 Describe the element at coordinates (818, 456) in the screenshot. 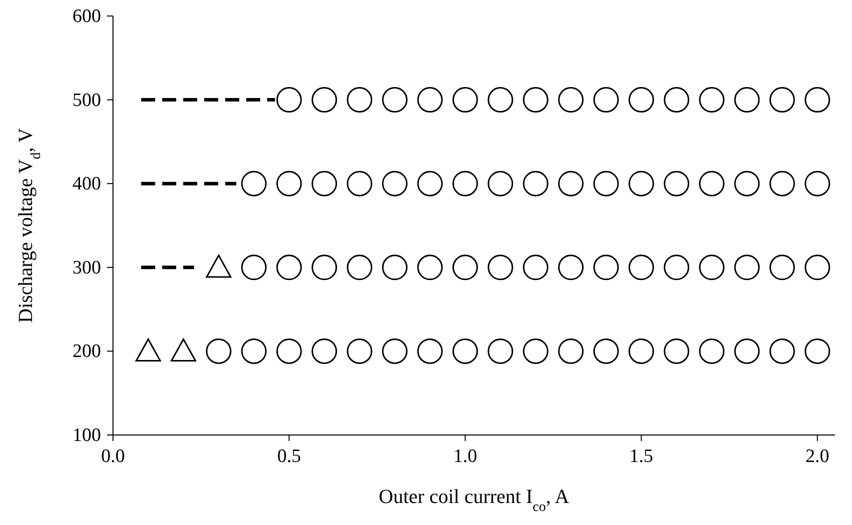

I see `x-tick-label: 2.0` at that location.